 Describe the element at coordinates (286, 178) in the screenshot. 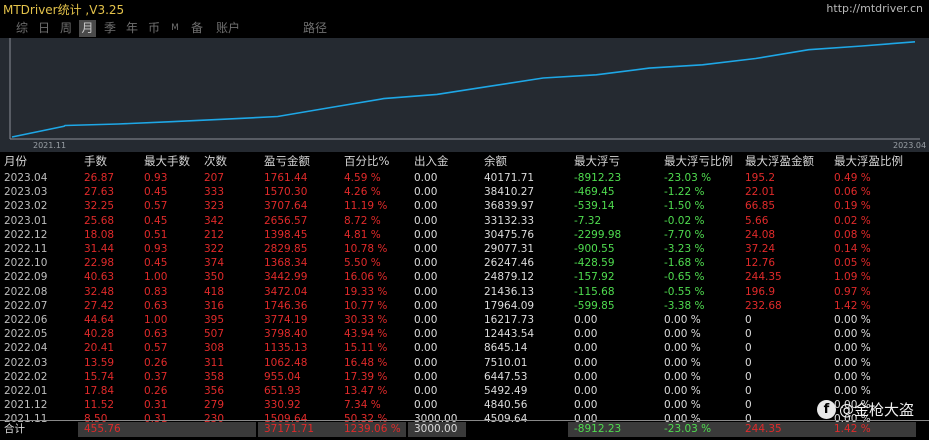

I see `cell-pnl: 1761.44` at that location.